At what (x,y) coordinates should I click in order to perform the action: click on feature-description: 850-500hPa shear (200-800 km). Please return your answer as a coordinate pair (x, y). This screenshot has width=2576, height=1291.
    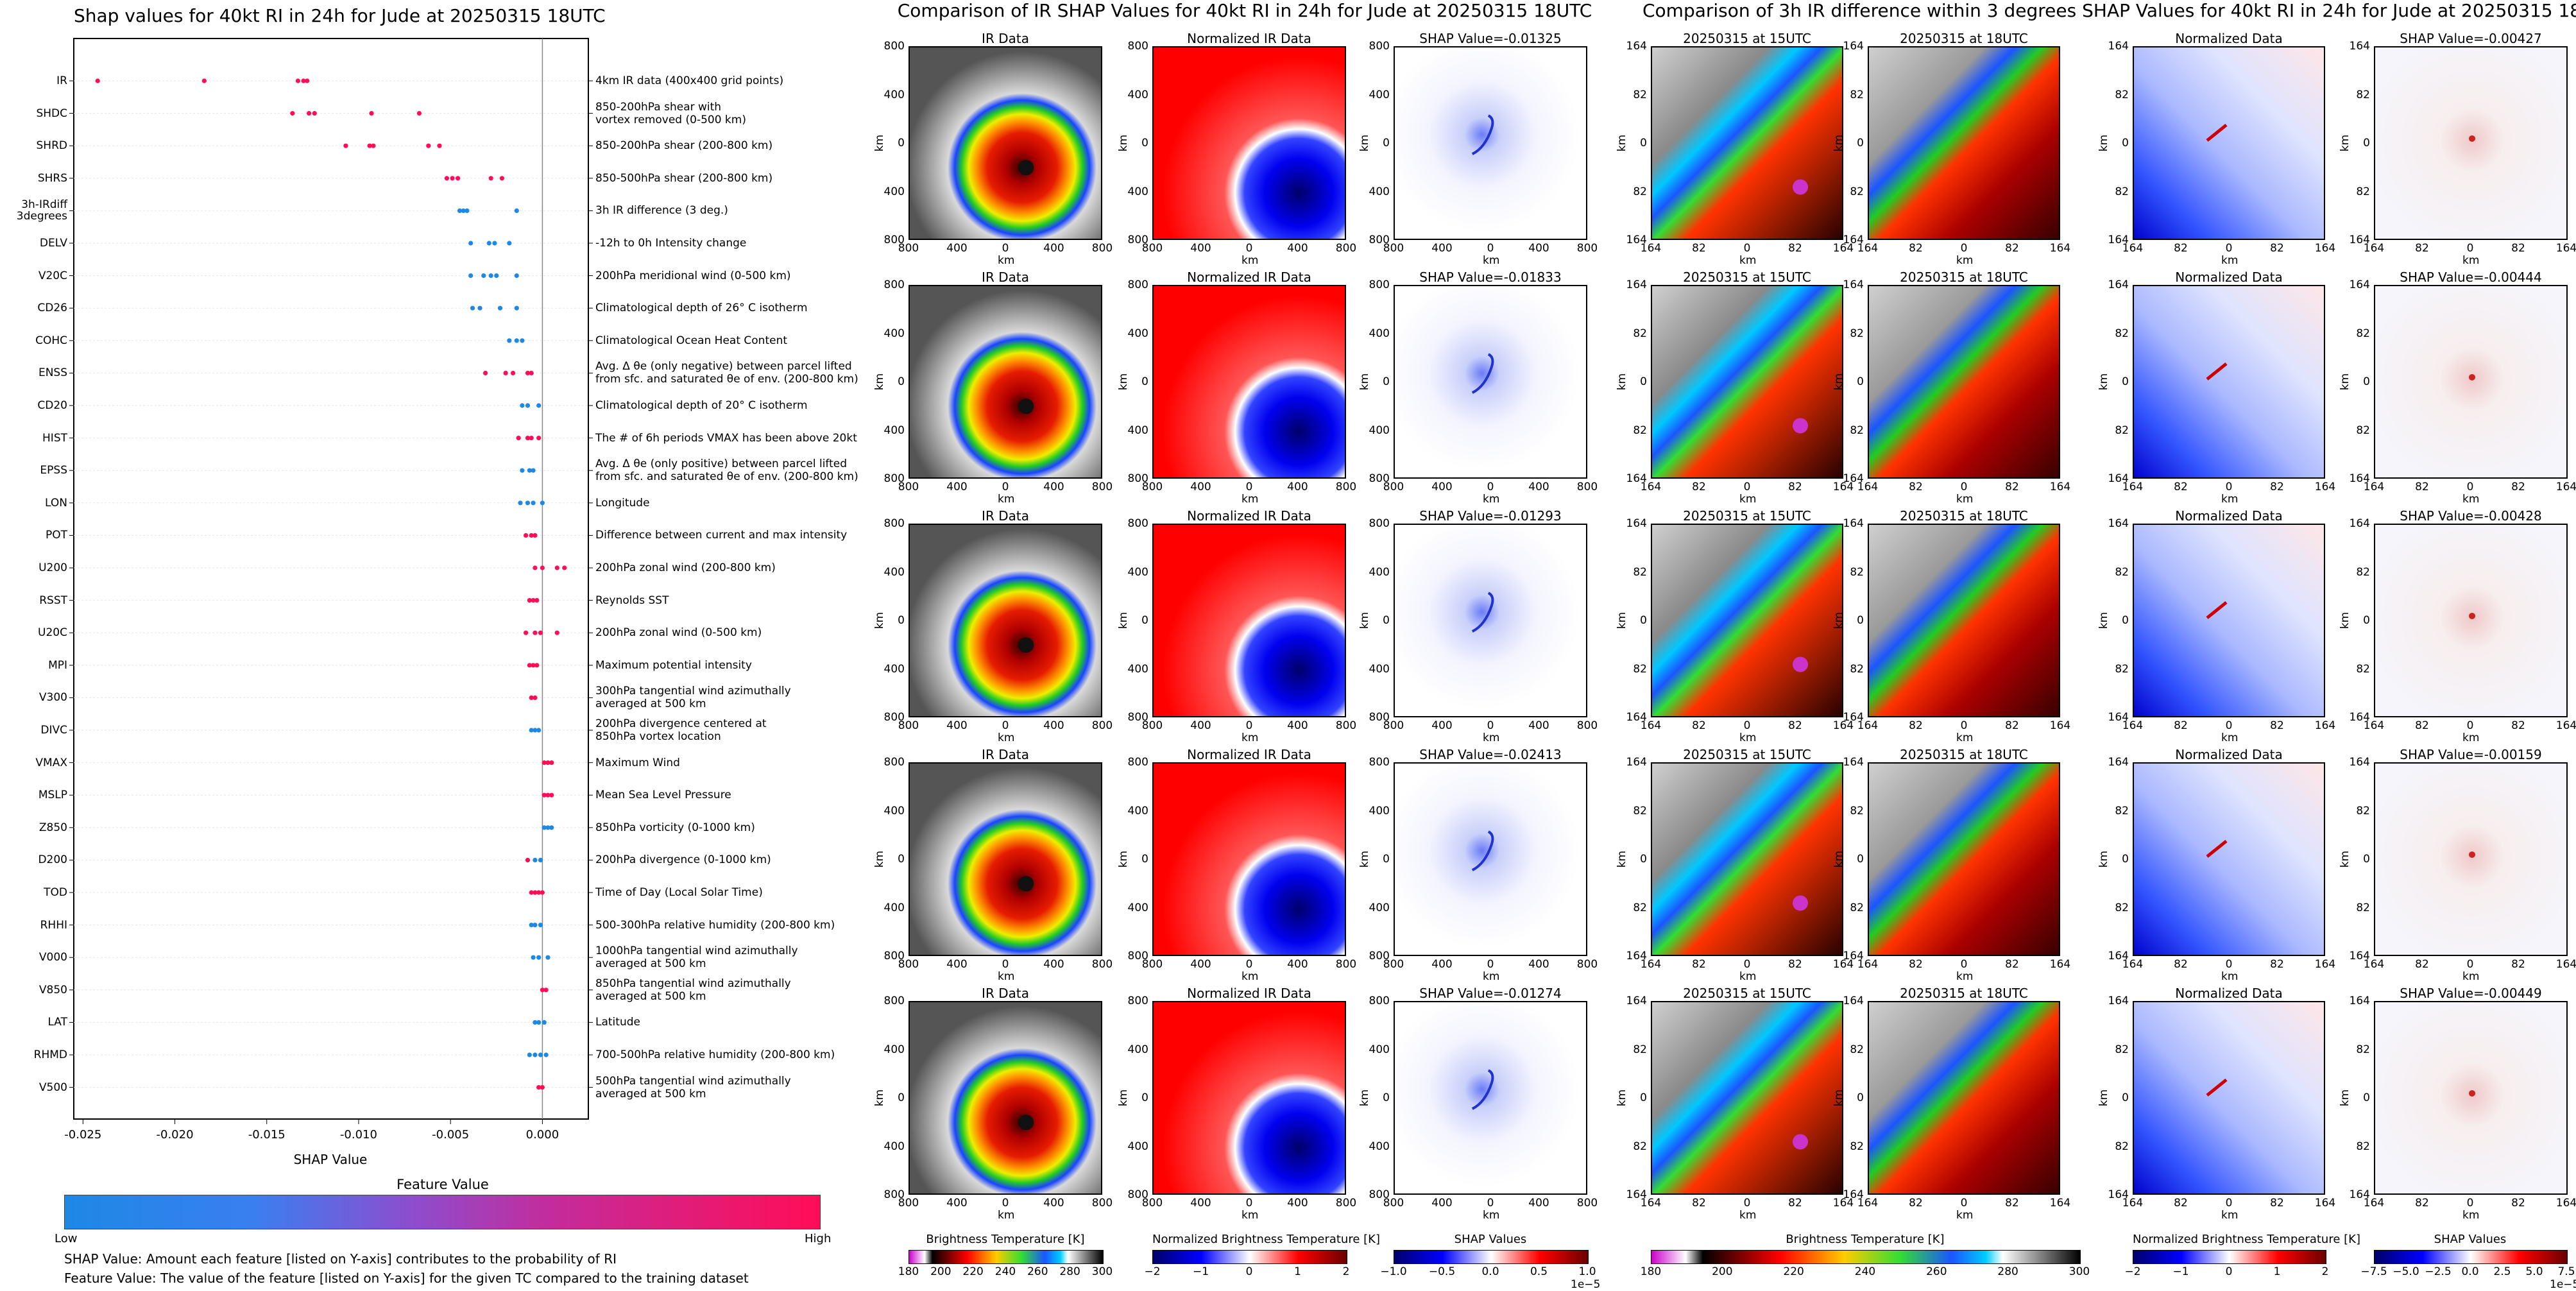
    Looking at the image, I should click on (684, 178).